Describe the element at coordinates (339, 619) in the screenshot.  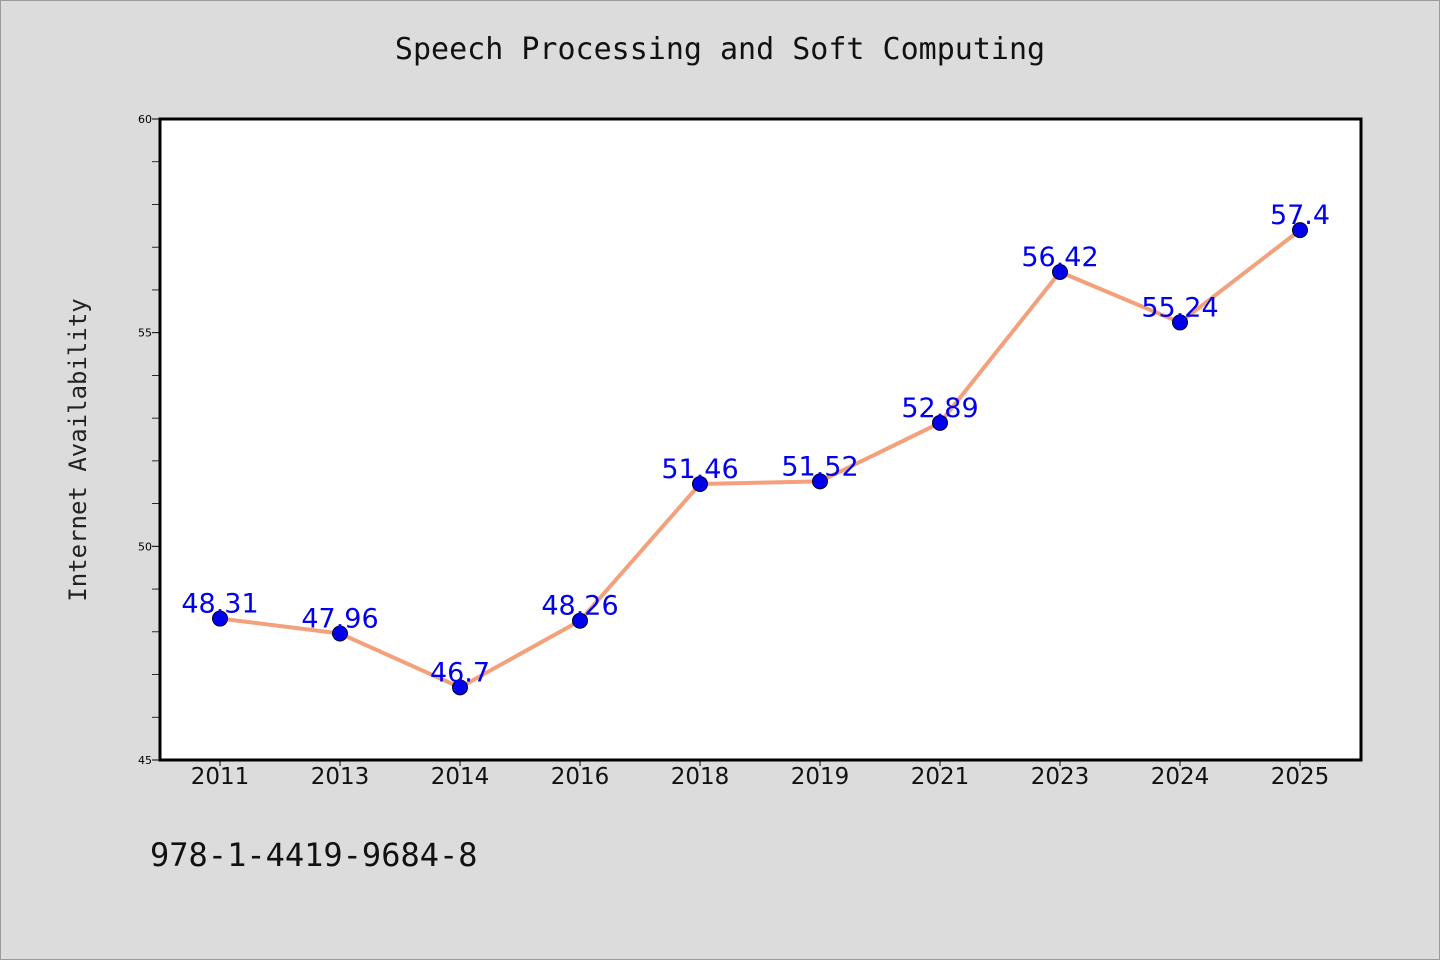
I see `data-label: 47.96` at that location.